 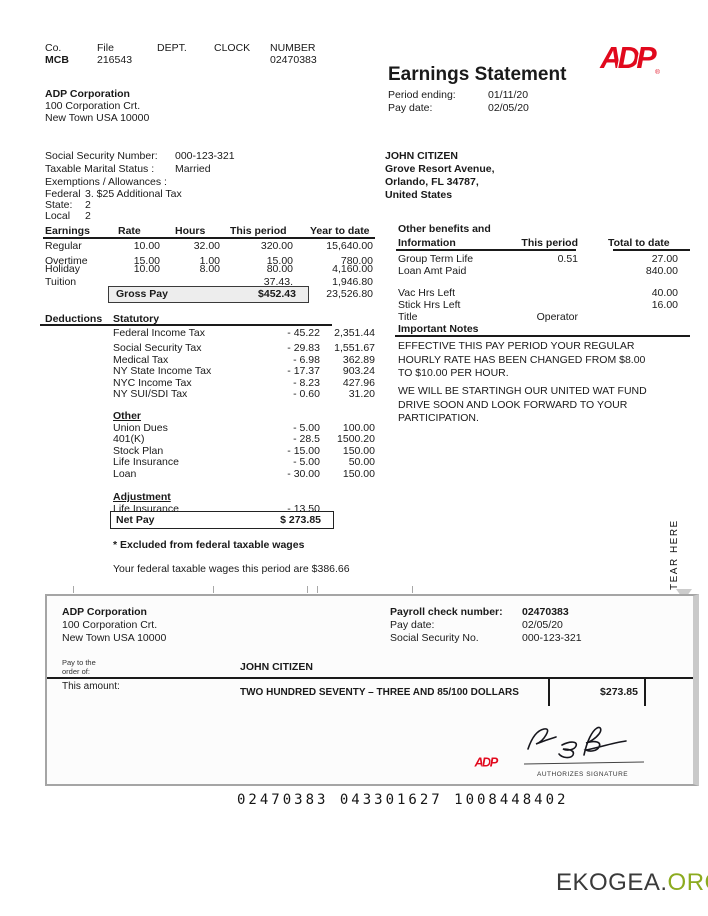 What do you see at coordinates (557, 317) in the screenshot?
I see `benefit-period: Operator` at bounding box center [557, 317].